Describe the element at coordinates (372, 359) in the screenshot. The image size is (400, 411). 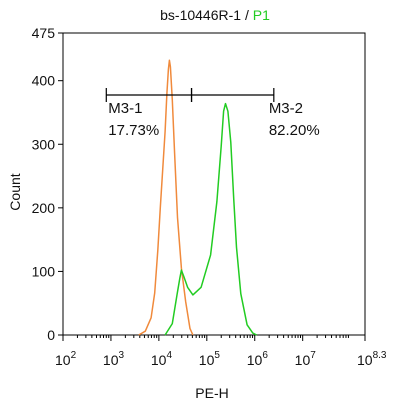
I see `x-tick-label: 108.3` at that location.